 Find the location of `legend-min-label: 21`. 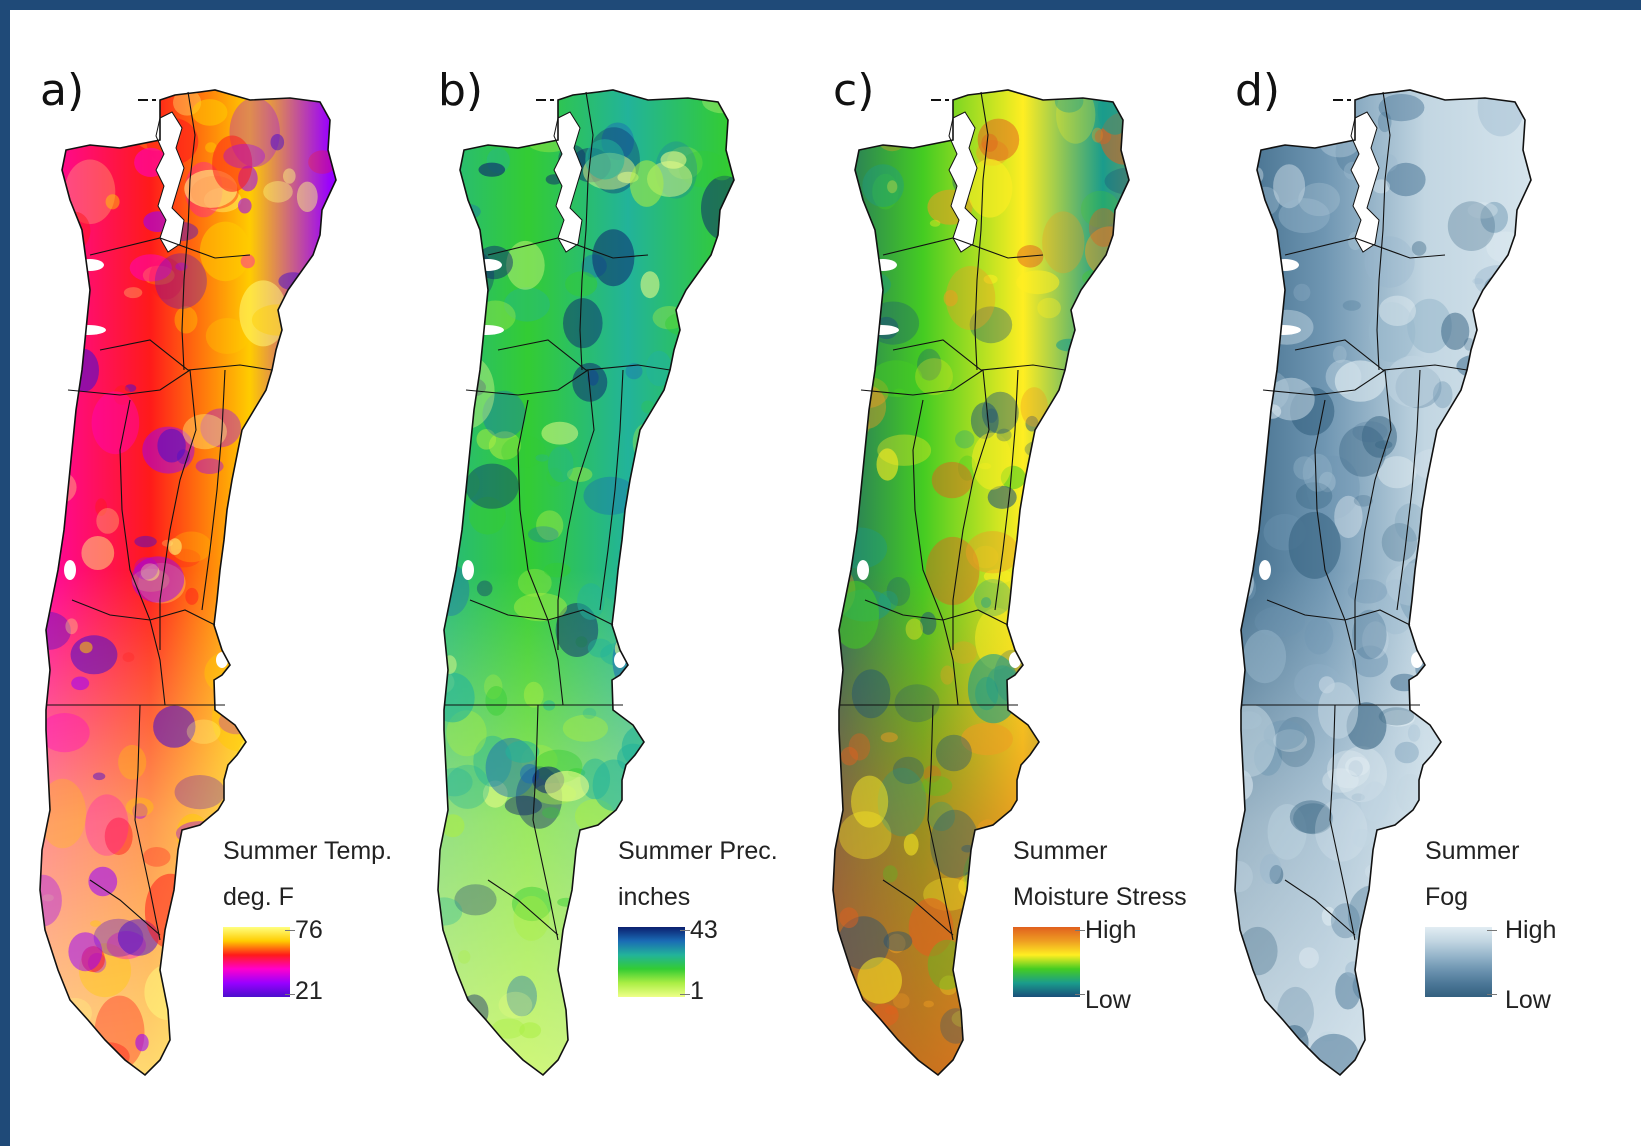

legend-min-label: 21 is located at coordinates (309, 991).